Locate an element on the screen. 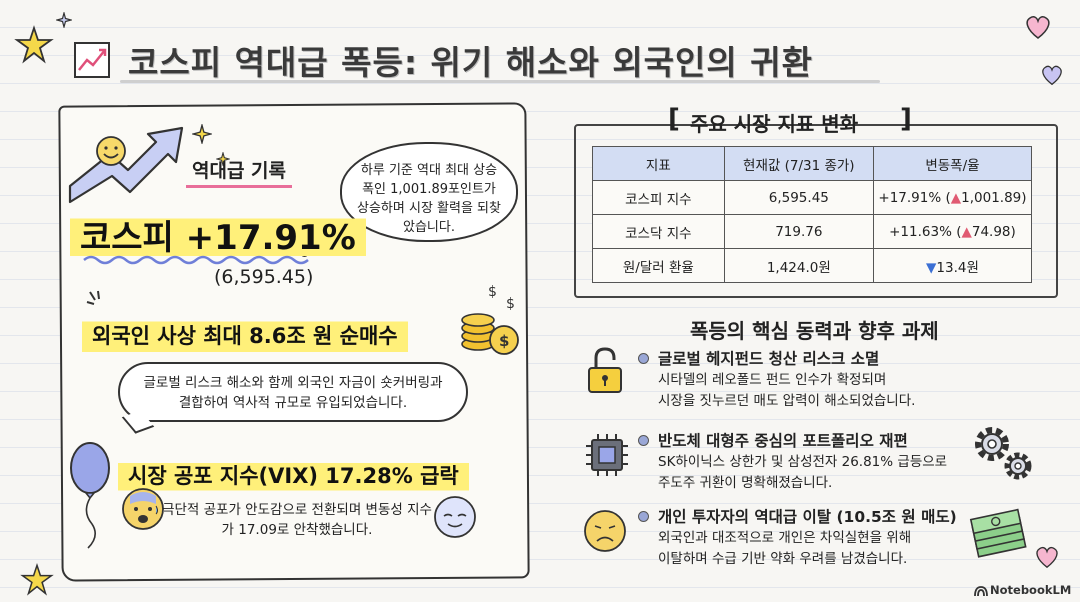  kospi-value: (6,595.45) is located at coordinates (264, 277).